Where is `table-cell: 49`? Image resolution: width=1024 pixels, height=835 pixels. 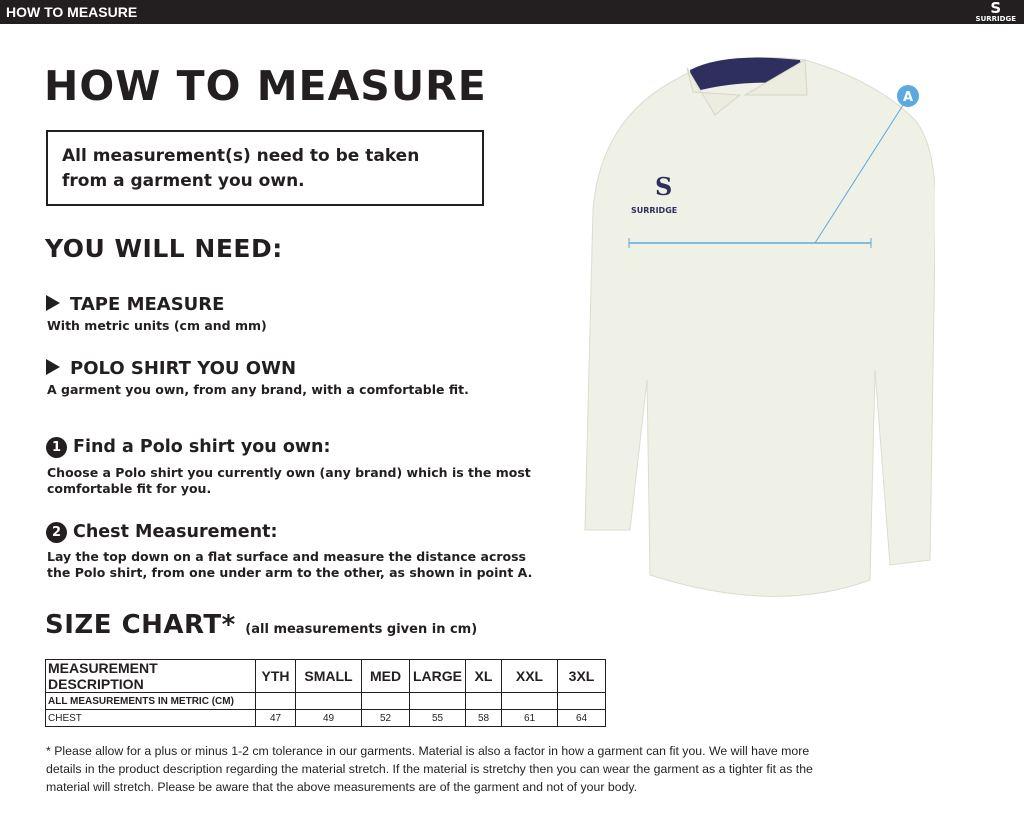 table-cell: 49 is located at coordinates (328, 718).